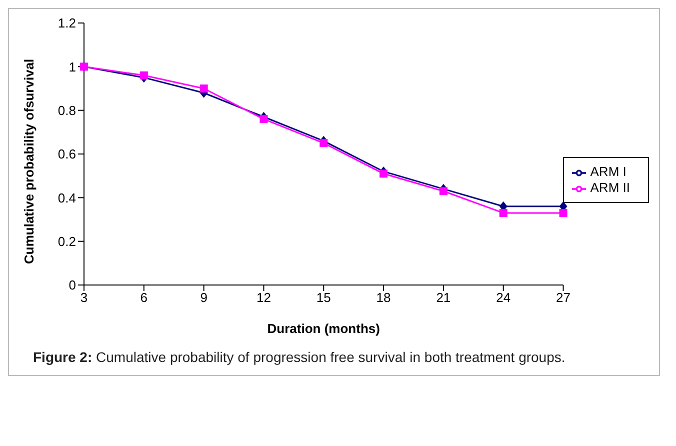 The height and width of the screenshot is (446, 676). What do you see at coordinates (263, 298) in the screenshot?
I see `x-tick-label: 12` at bounding box center [263, 298].